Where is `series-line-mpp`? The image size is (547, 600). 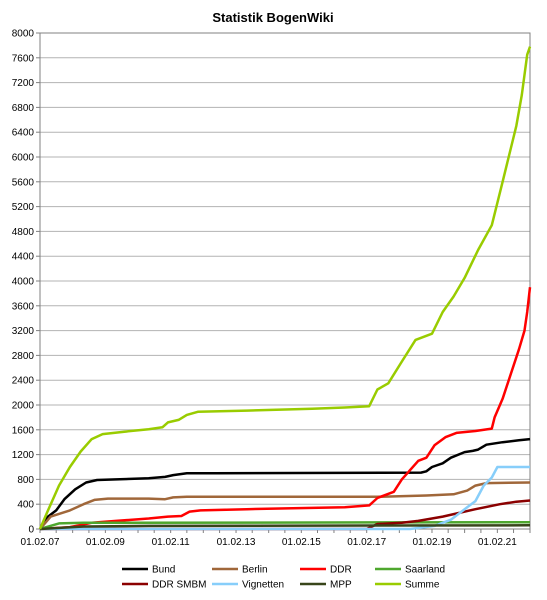 series-line-mpp is located at coordinates (285, 527).